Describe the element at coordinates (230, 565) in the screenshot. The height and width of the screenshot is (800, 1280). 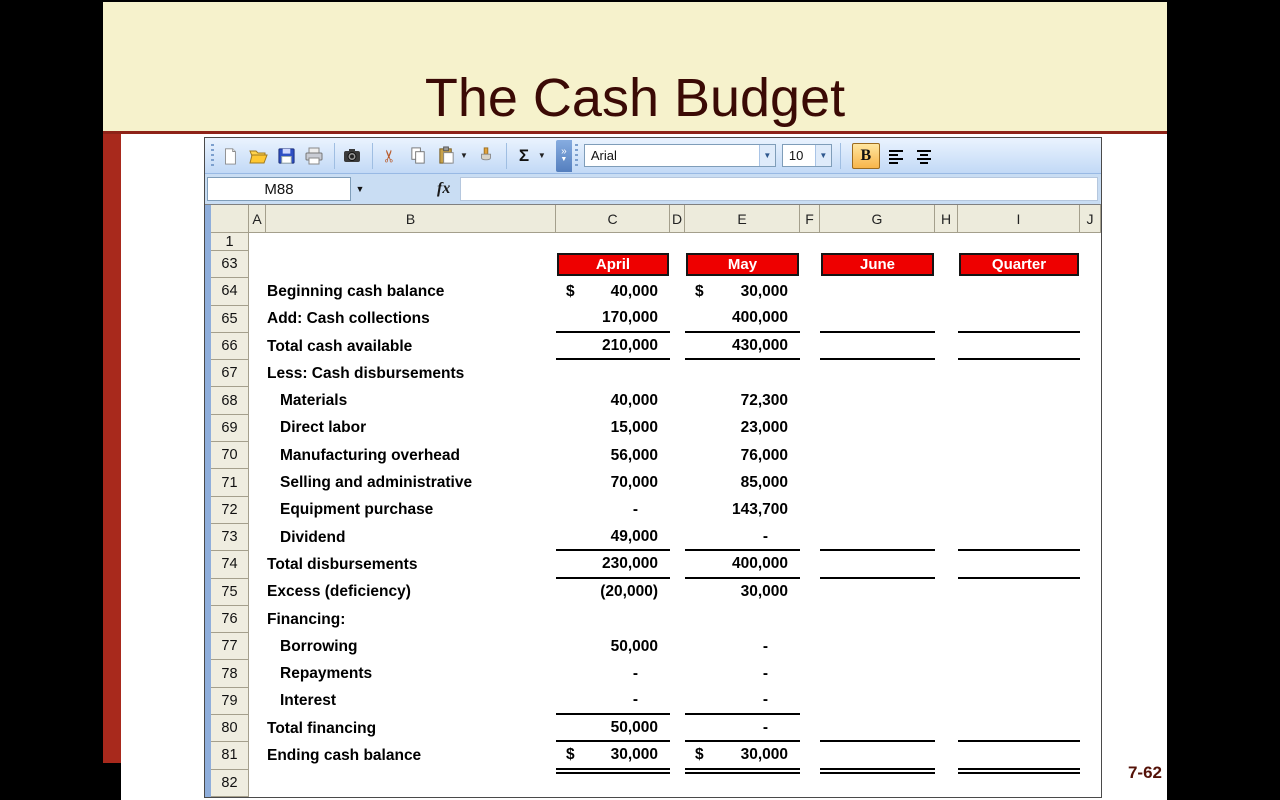
I see `row-header-cell: 74` at that location.